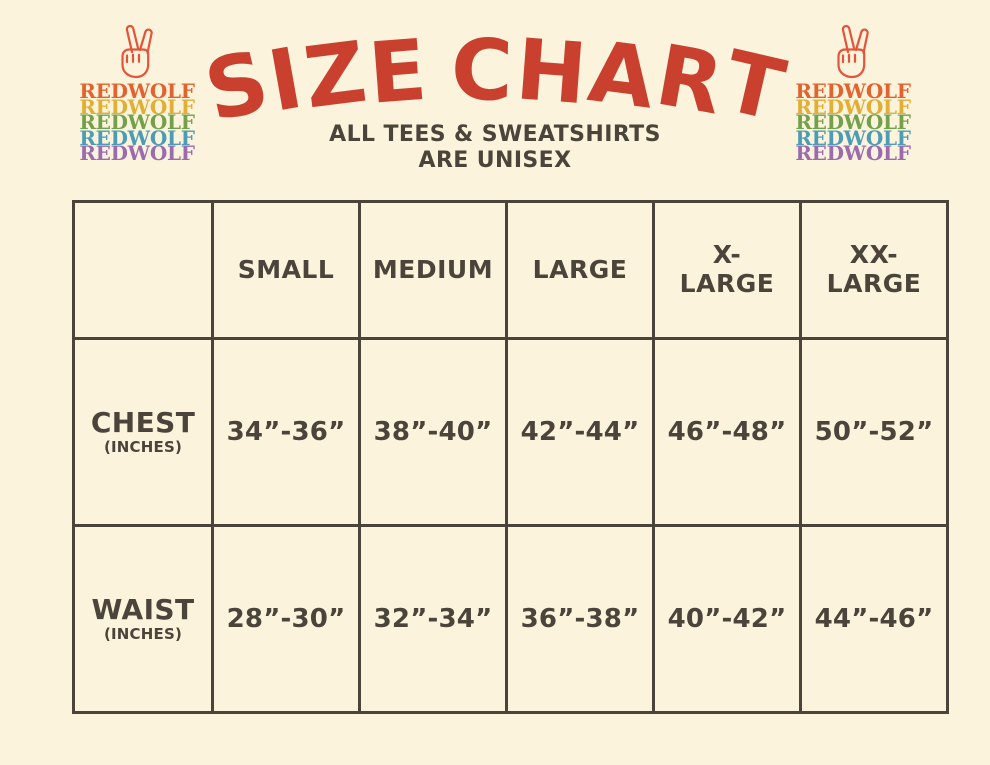  I want to click on cell-value: 34”-36”, so click(286, 432).